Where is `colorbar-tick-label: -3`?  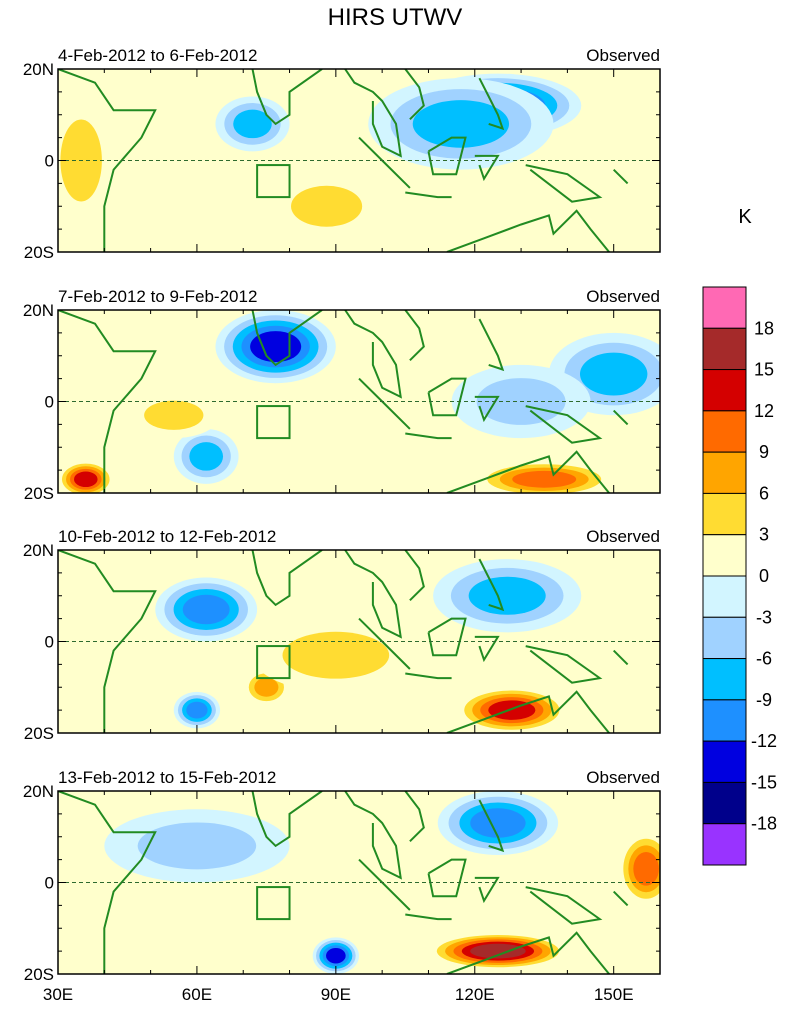 colorbar-tick-label: -3 is located at coordinates (764, 617).